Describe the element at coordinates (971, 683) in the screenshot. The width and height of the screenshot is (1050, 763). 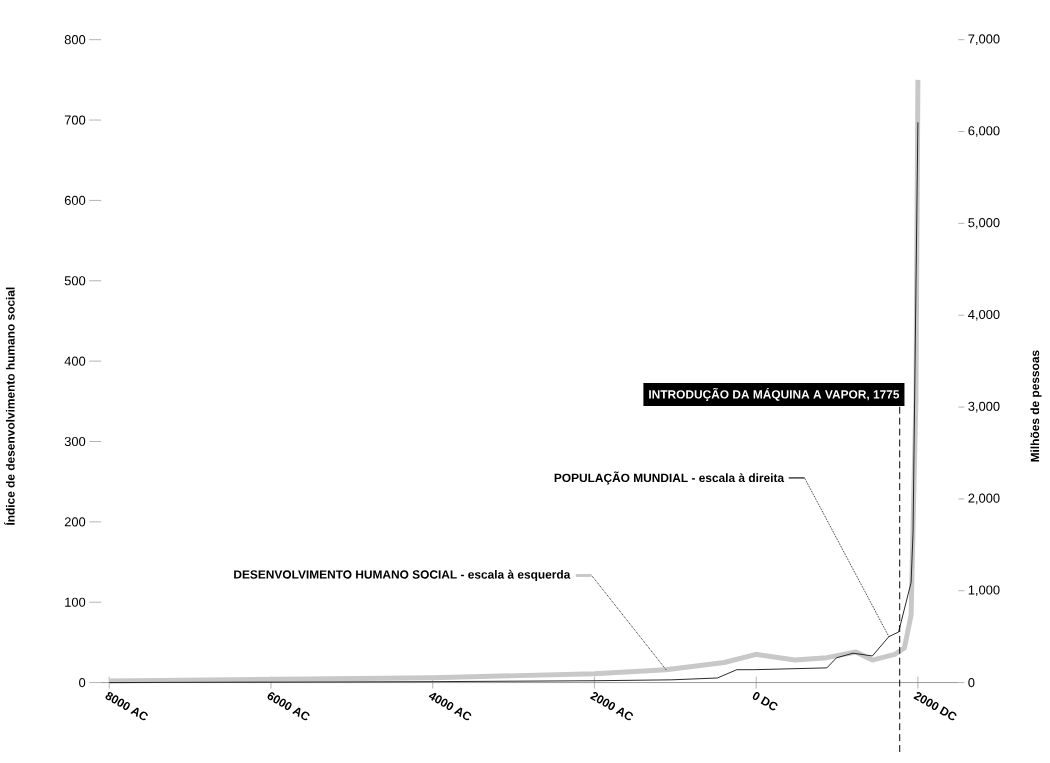
I see `y2-tick-label: 0` at that location.